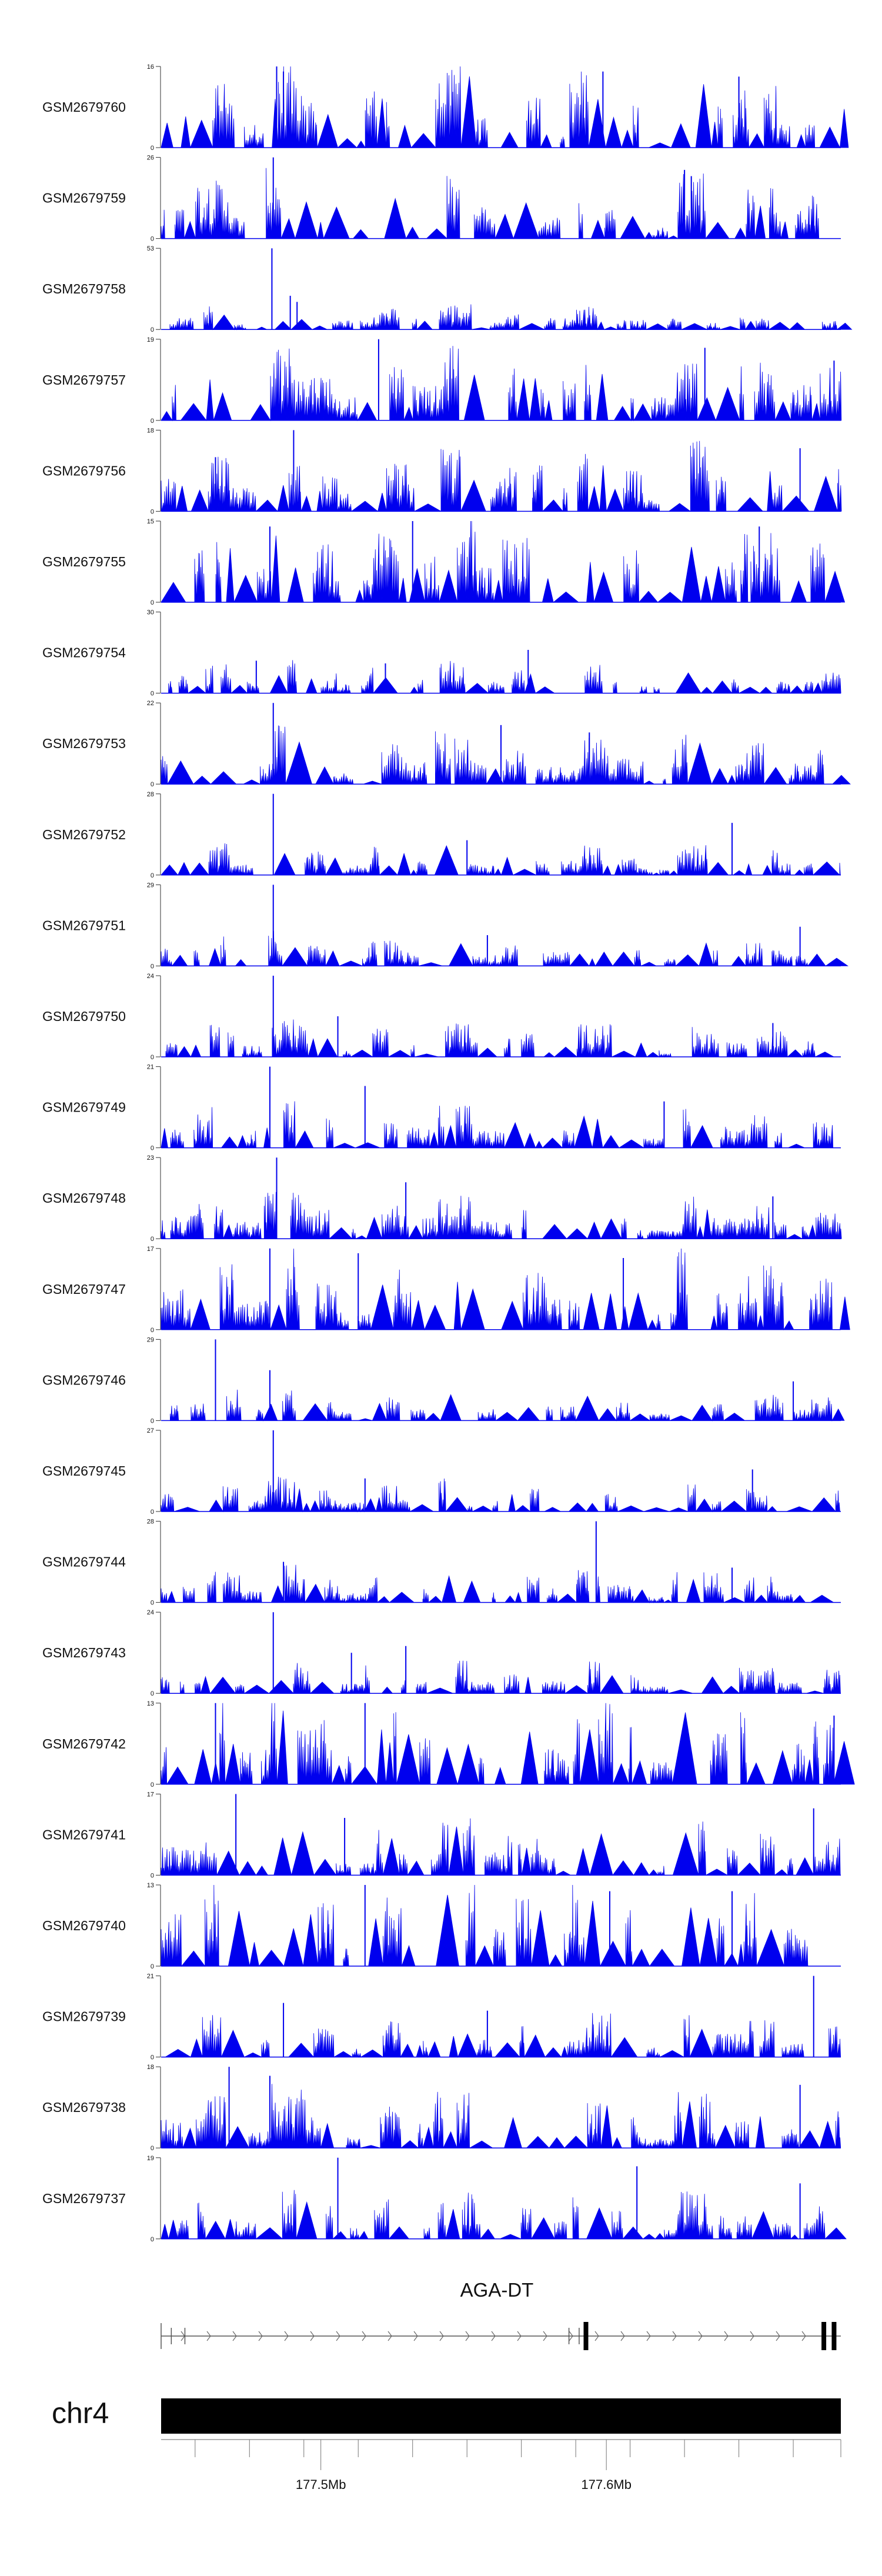 The height and width of the screenshot is (2576, 882). Describe the element at coordinates (150, 2158) in the screenshot. I see `y-tick-label-max: 19` at that location.